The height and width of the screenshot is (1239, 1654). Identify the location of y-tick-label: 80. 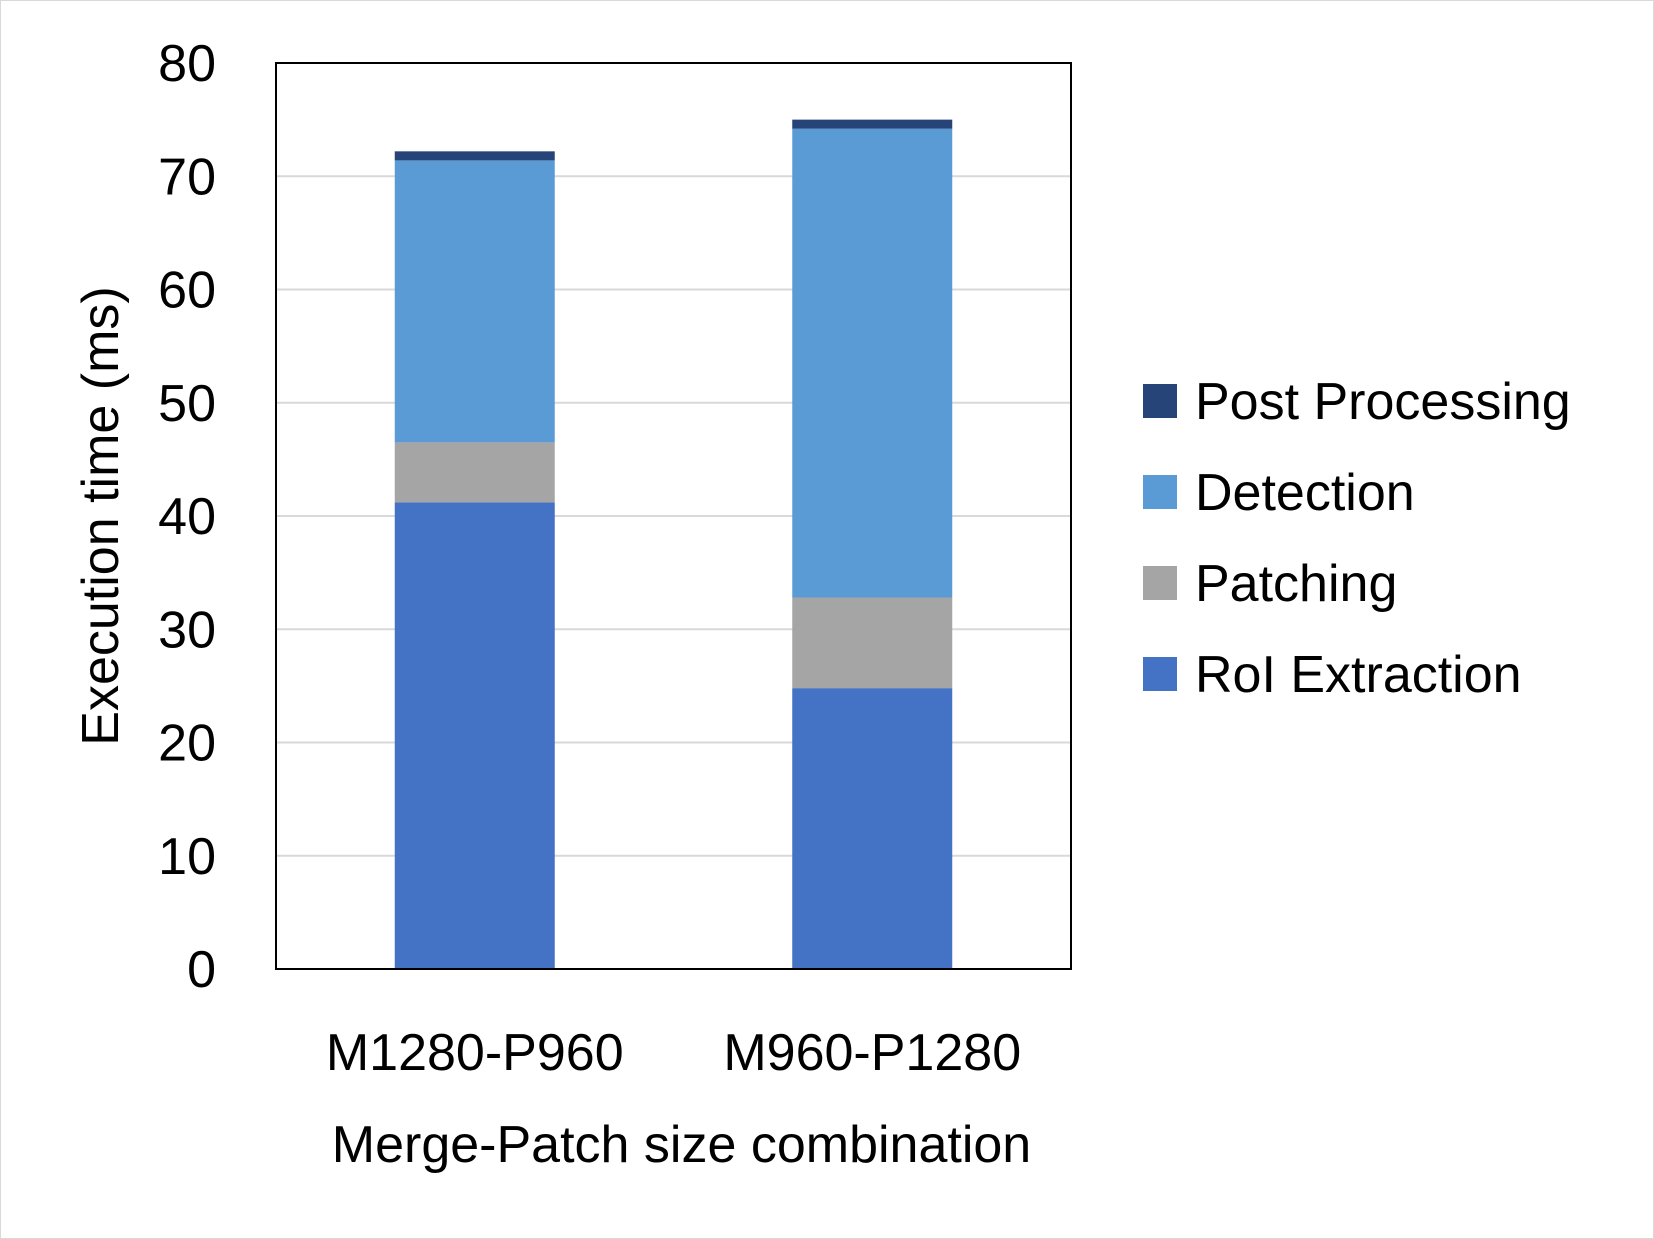
(187, 64).